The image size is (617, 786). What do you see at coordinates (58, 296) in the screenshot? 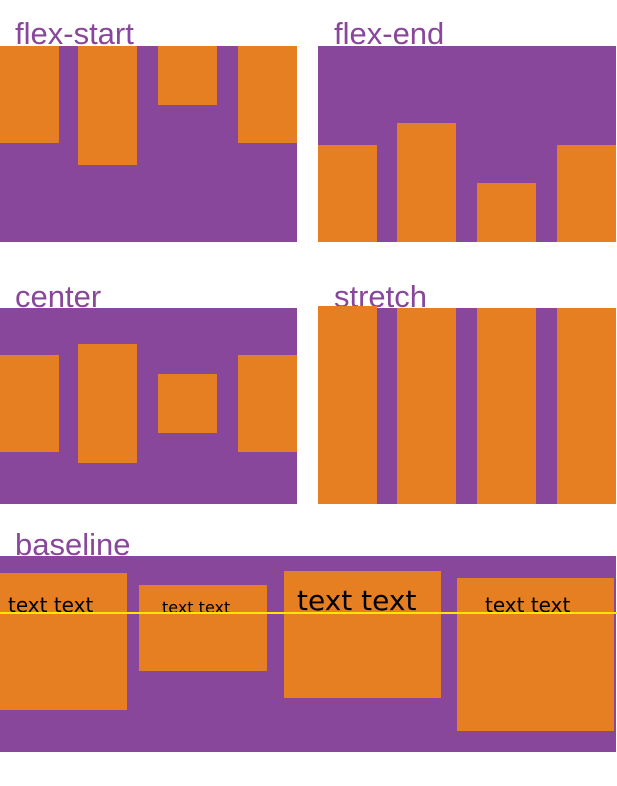
I see `label-center: center` at bounding box center [58, 296].